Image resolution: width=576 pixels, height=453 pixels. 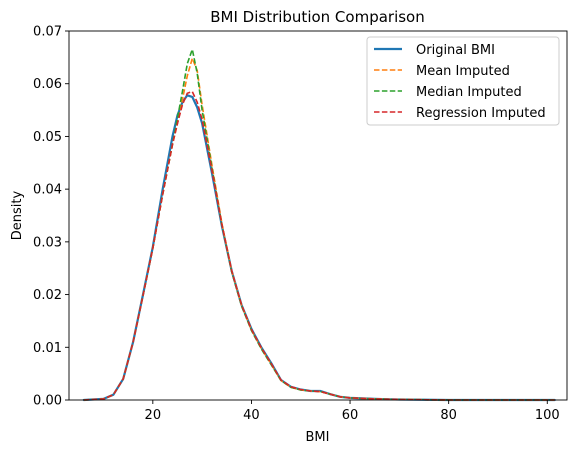 I want to click on y-axis-label: Density, so click(x=17, y=215).